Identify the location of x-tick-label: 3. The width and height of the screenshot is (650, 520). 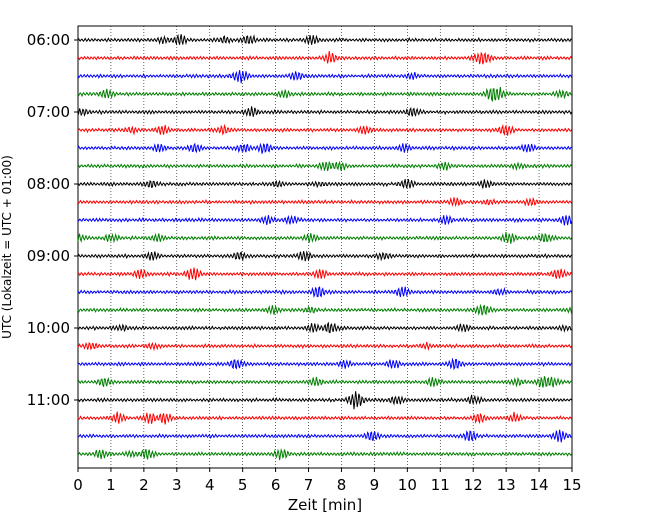
(177, 485).